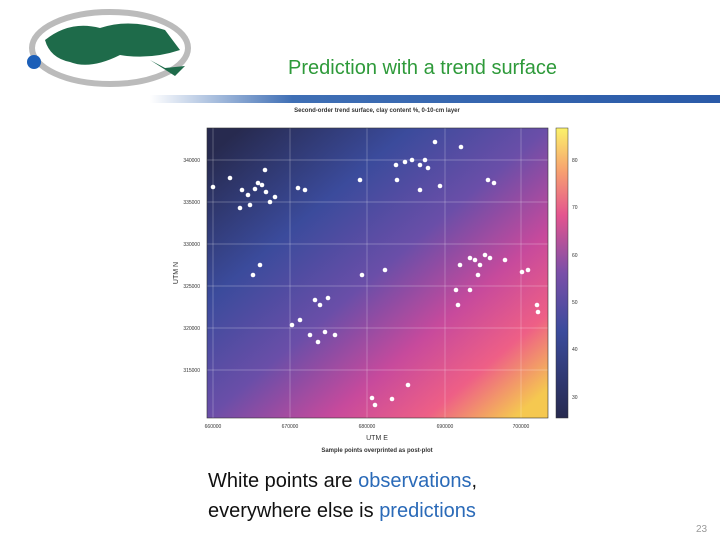 The width and height of the screenshot is (720, 540). Describe the element at coordinates (427, 511) in the screenshot. I see `caption-highlight: predictions` at that location.